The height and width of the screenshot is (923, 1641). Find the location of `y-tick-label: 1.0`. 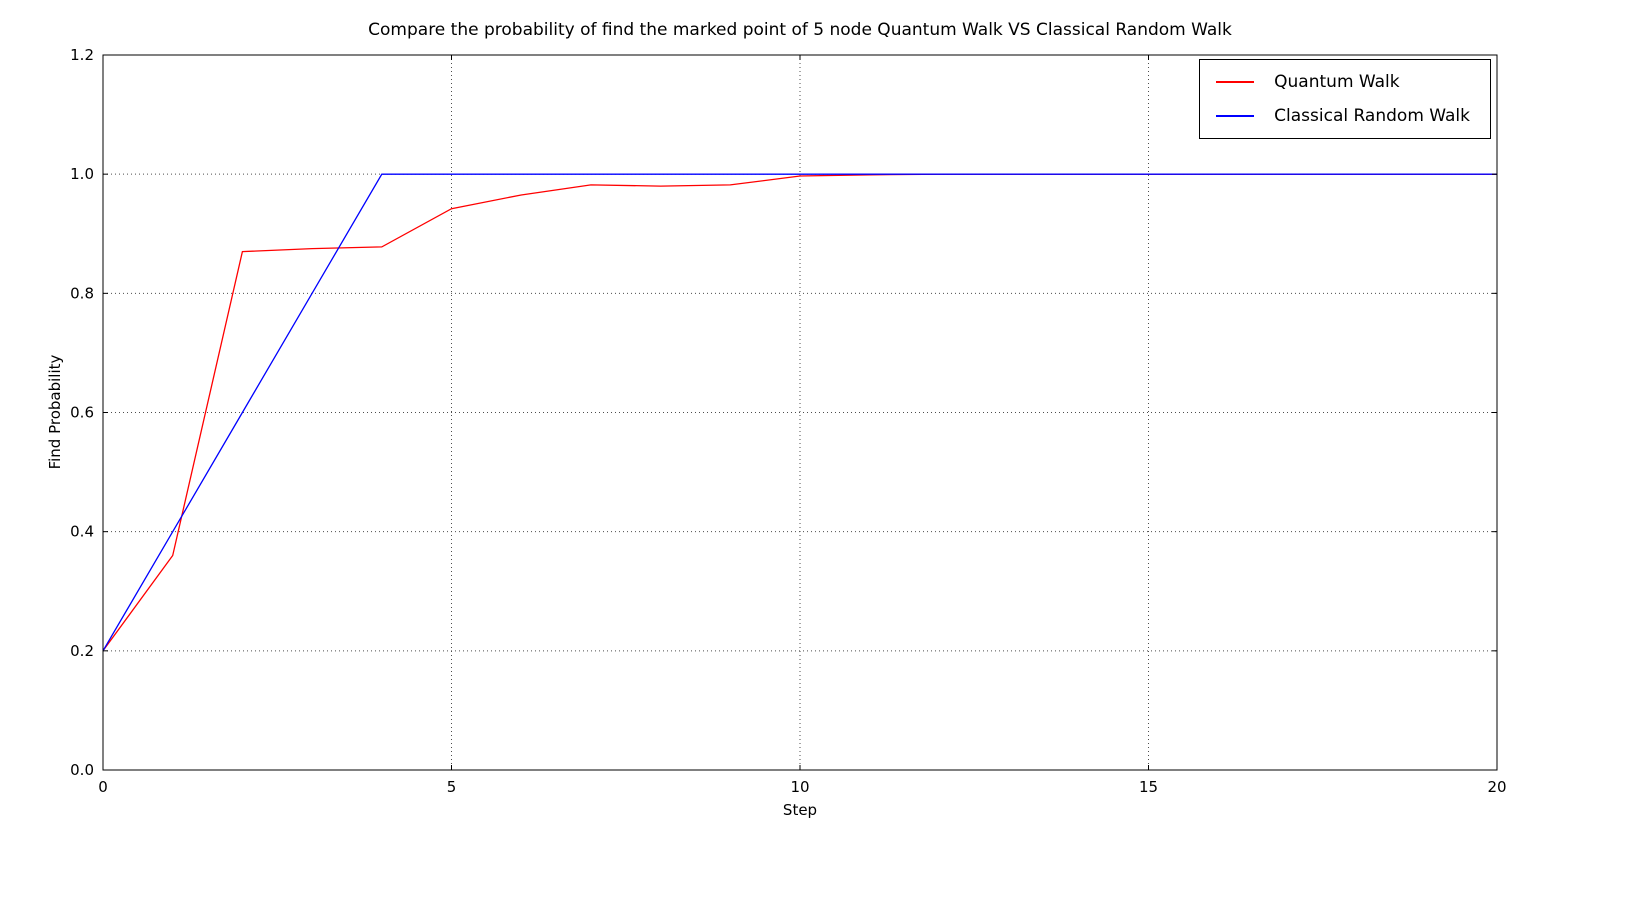

y-tick-label: 1.0 is located at coordinates (82, 174).